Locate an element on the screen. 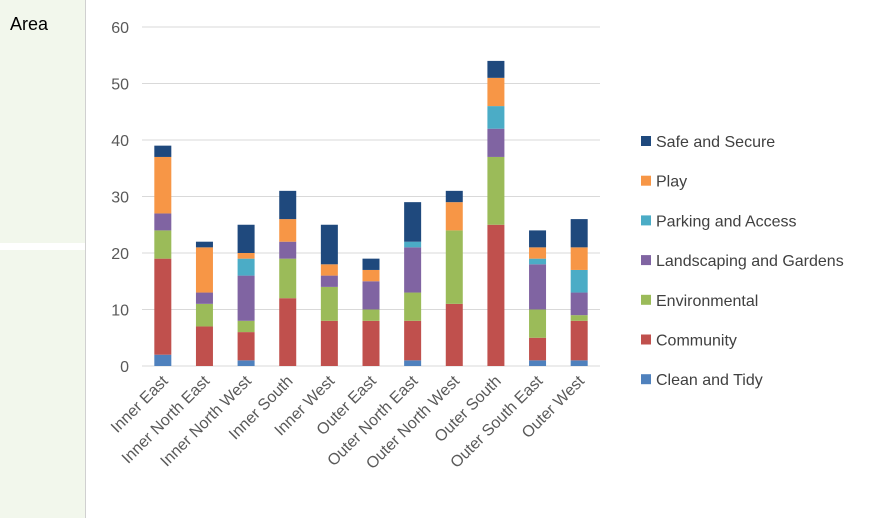 The width and height of the screenshot is (884, 518). y-tick-label: 30 is located at coordinates (120, 198).